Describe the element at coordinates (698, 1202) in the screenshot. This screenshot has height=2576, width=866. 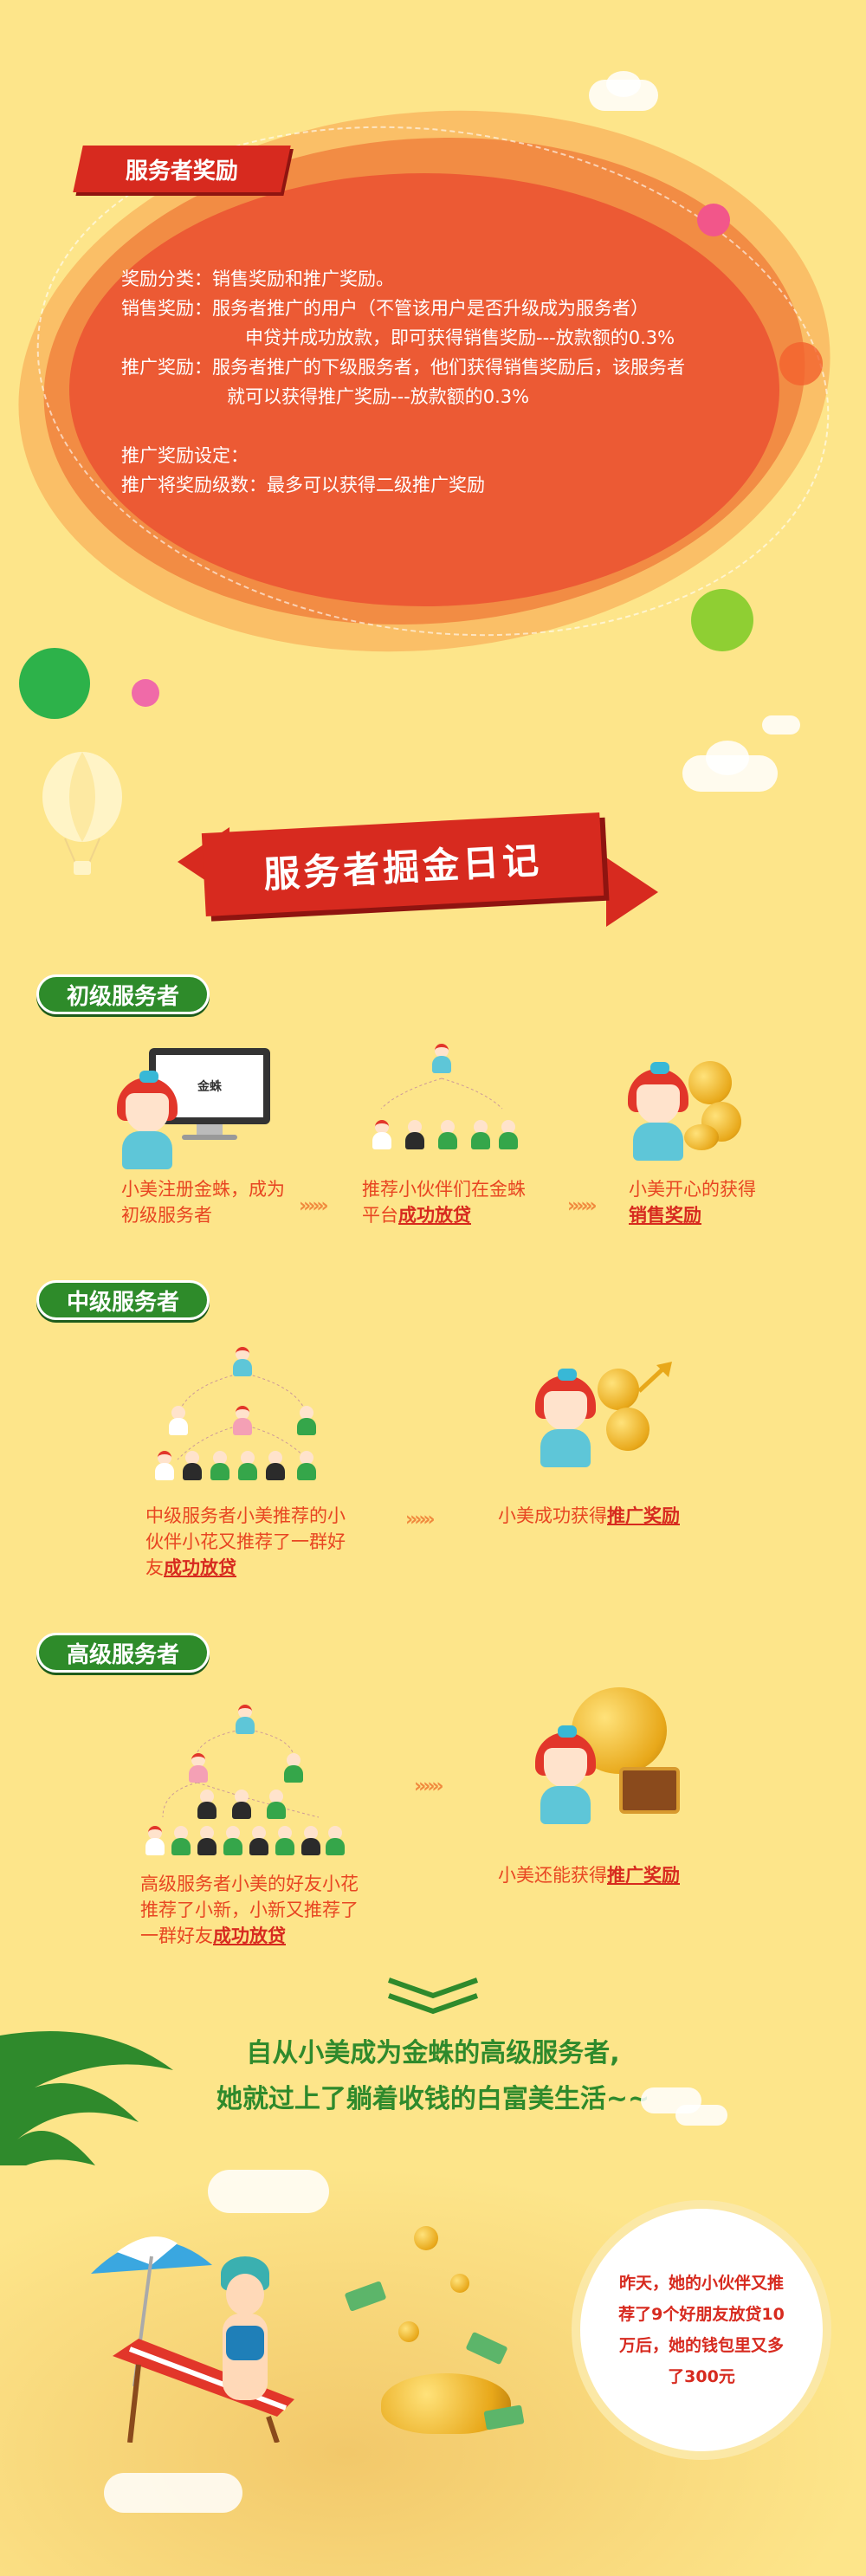
I see `junior-step3: 小美开心的获得销售奖励` at that location.